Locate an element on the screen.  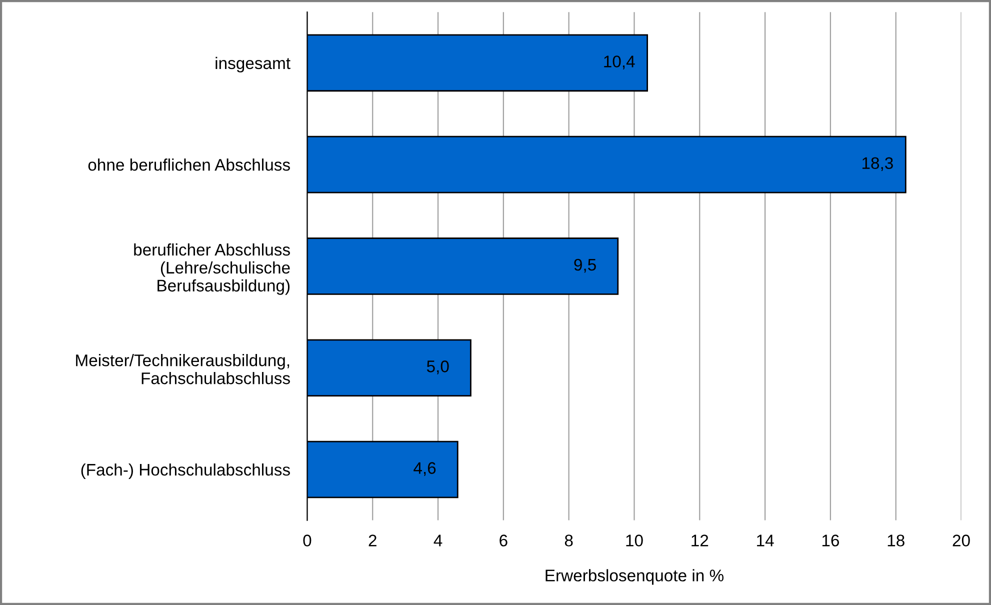
y-tick-label: (Fach-) Hochschulabschluss is located at coordinates (185, 471).